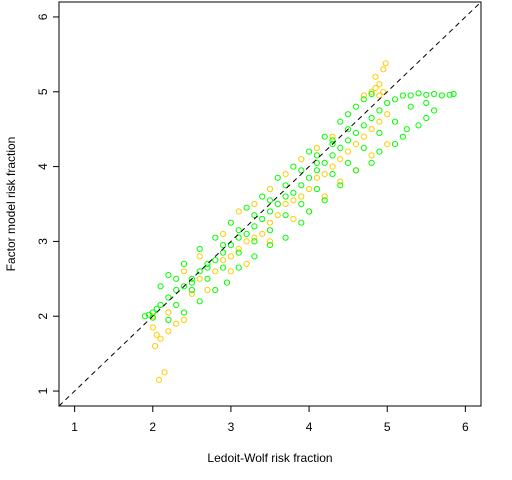  Describe the element at coordinates (43, 166) in the screenshot. I see `y-tick-label: 4` at that location.